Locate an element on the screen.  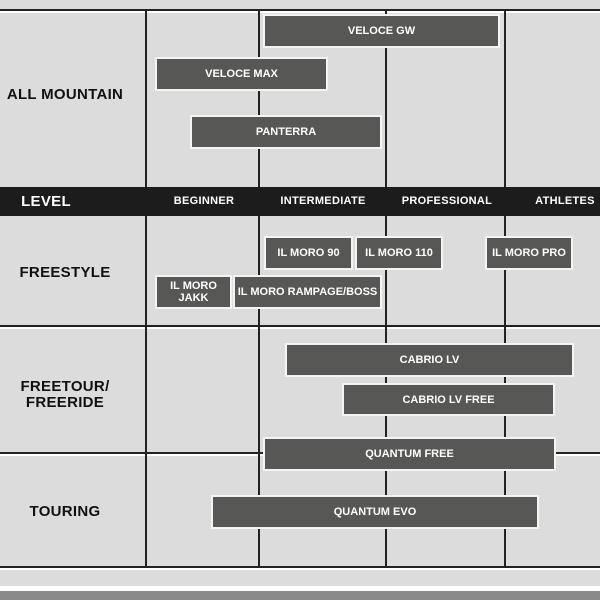
category-freetour-freeride: FREETOUR/ FREERIDE is located at coordinates (65, 394).